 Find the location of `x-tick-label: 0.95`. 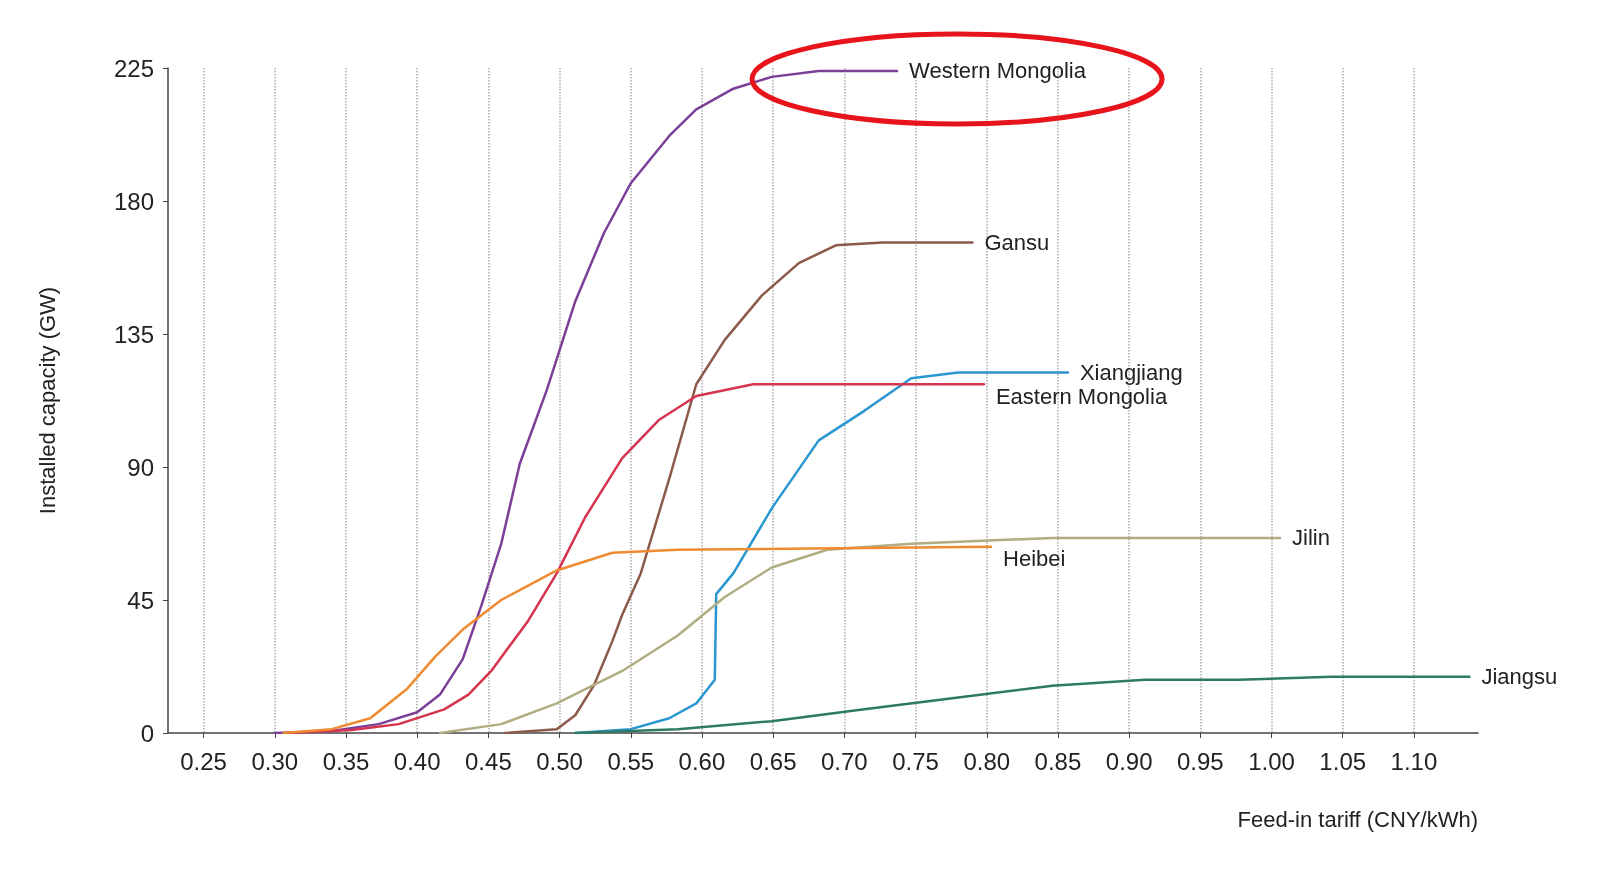

x-tick-label: 0.95 is located at coordinates (1200, 761).